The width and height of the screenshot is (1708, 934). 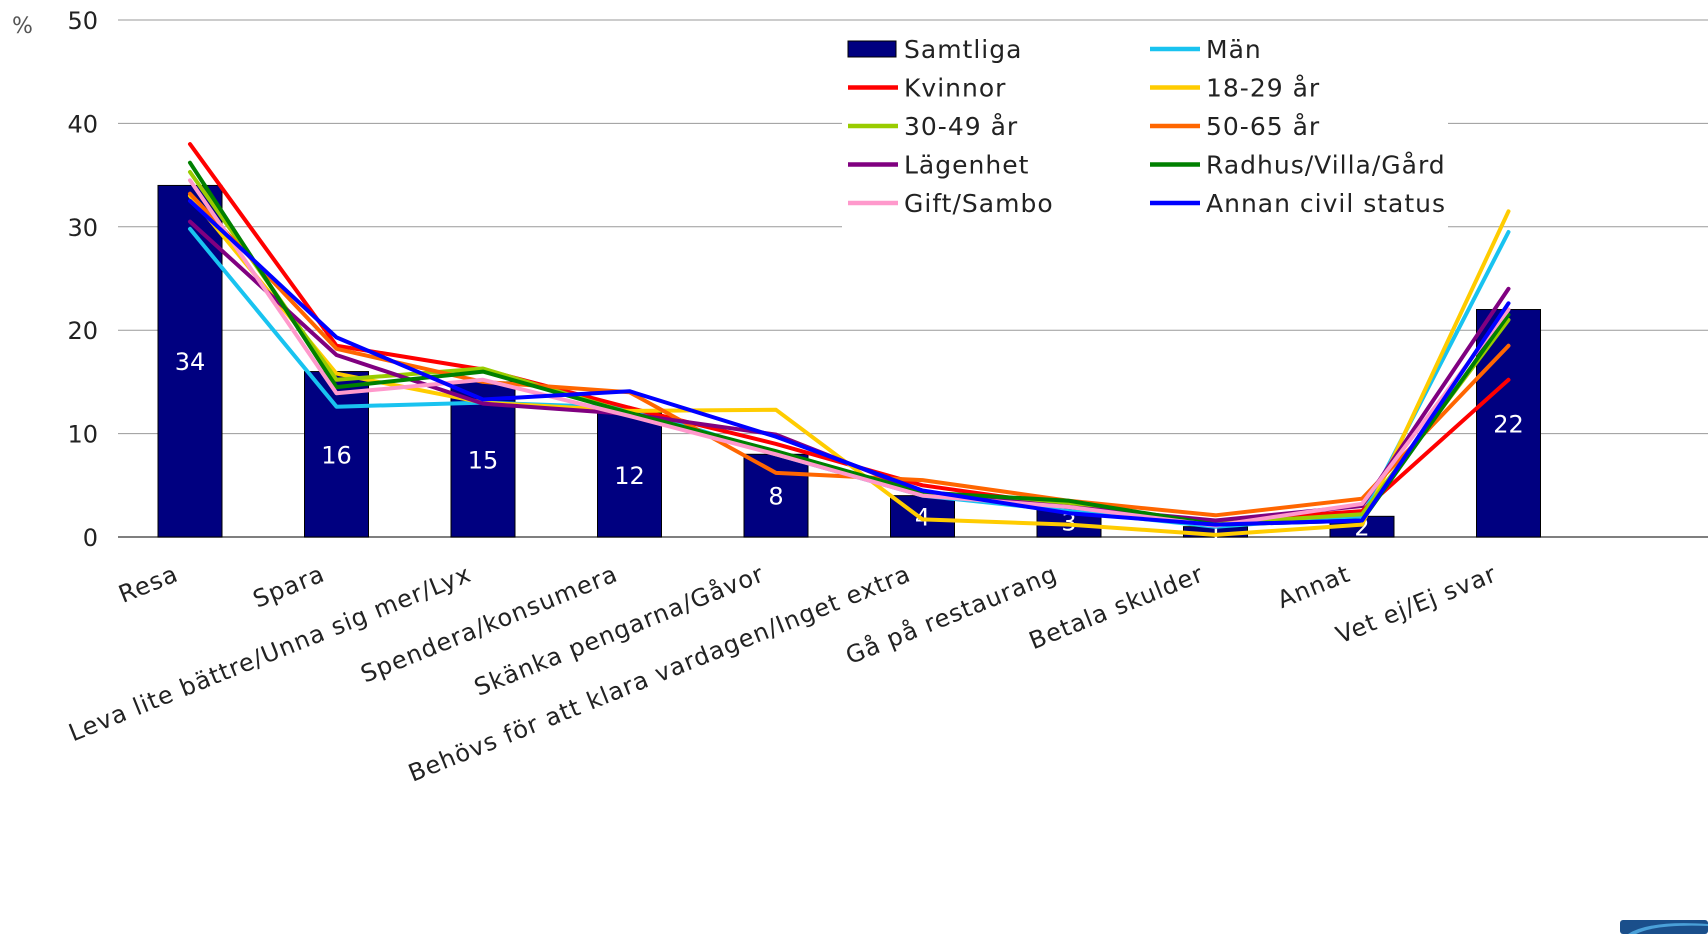 I want to click on legend-label: Annan civil status, so click(x=1326, y=203).